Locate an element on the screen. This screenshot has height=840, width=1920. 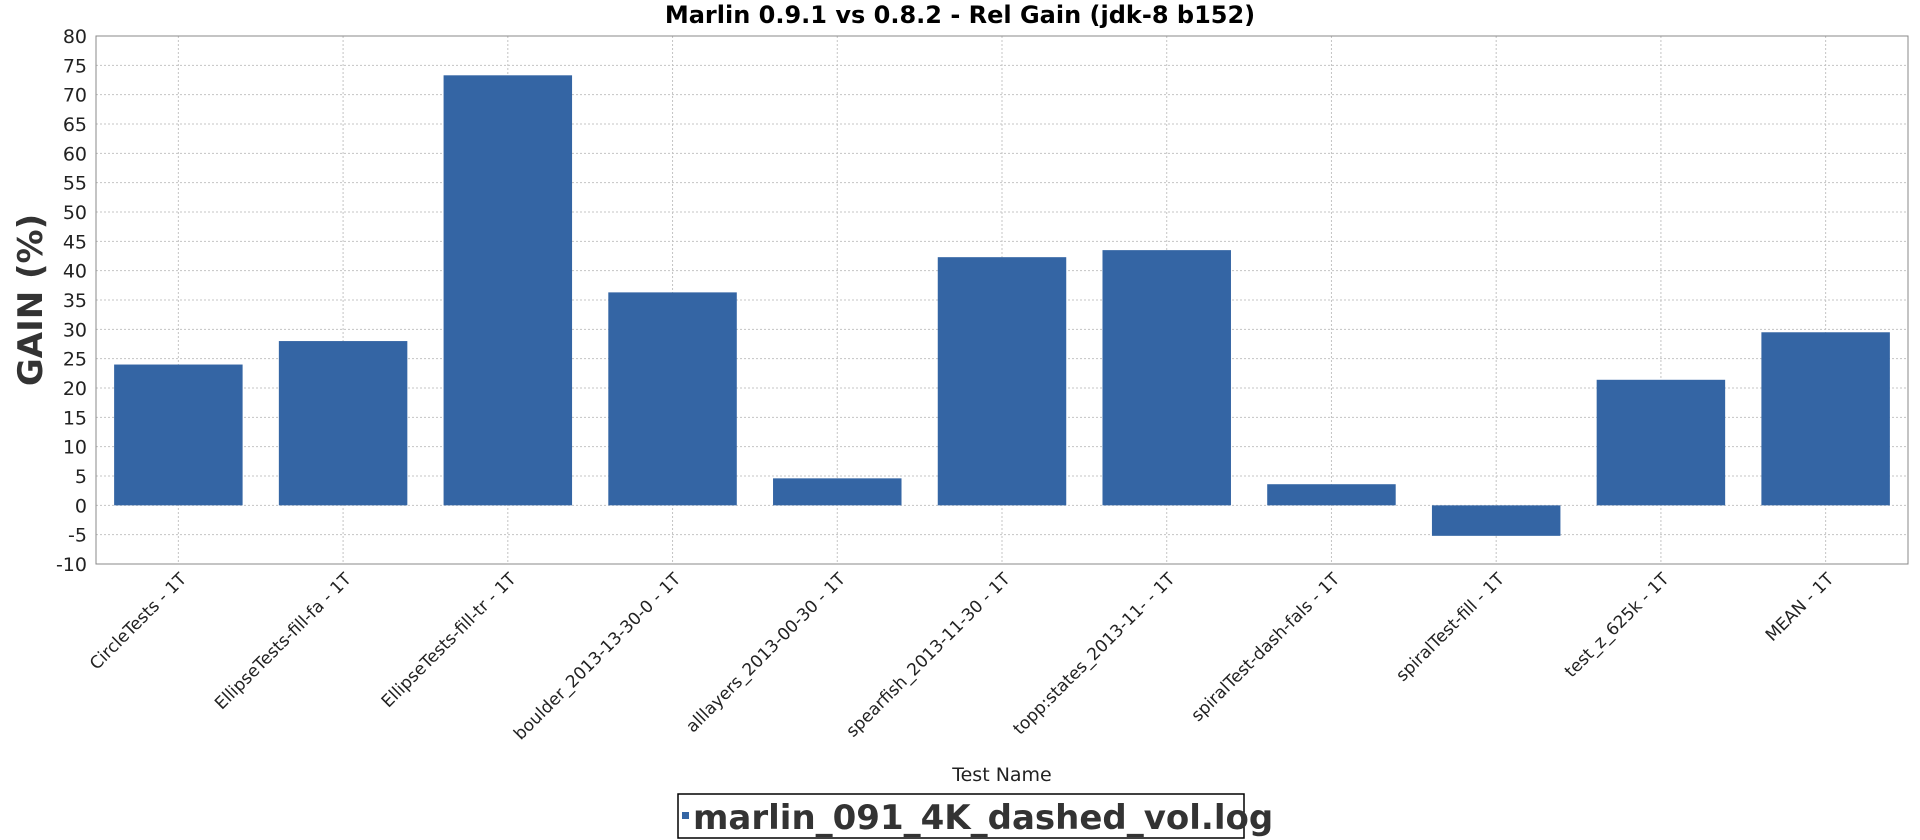
x-tick-label: EllipseTests-fill-fa - 1T is located at coordinates (283, 641).